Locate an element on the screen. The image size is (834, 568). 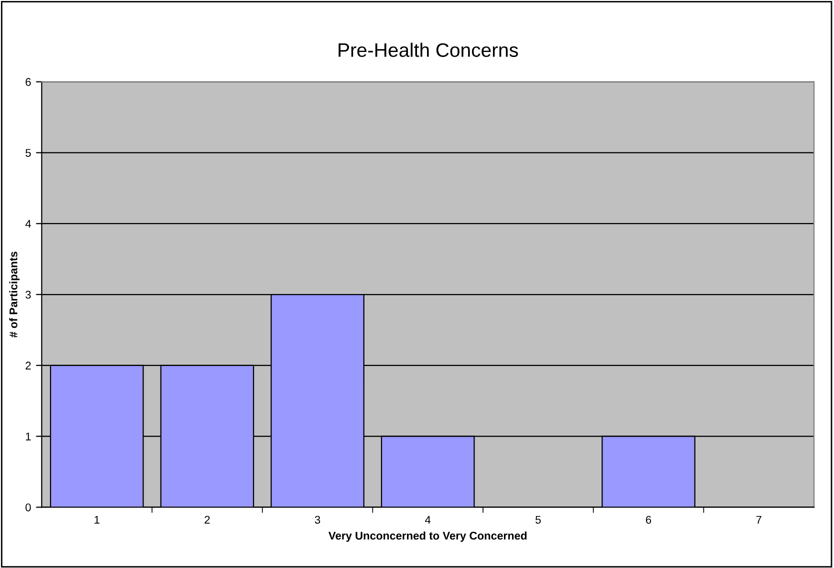
y-tick-label: 0 is located at coordinates (28, 507).